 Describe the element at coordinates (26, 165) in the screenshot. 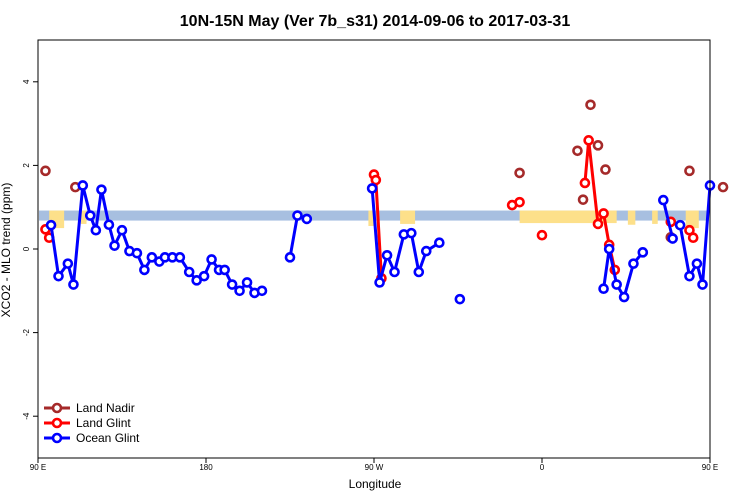

I see `y-tick-label: 2` at that location.